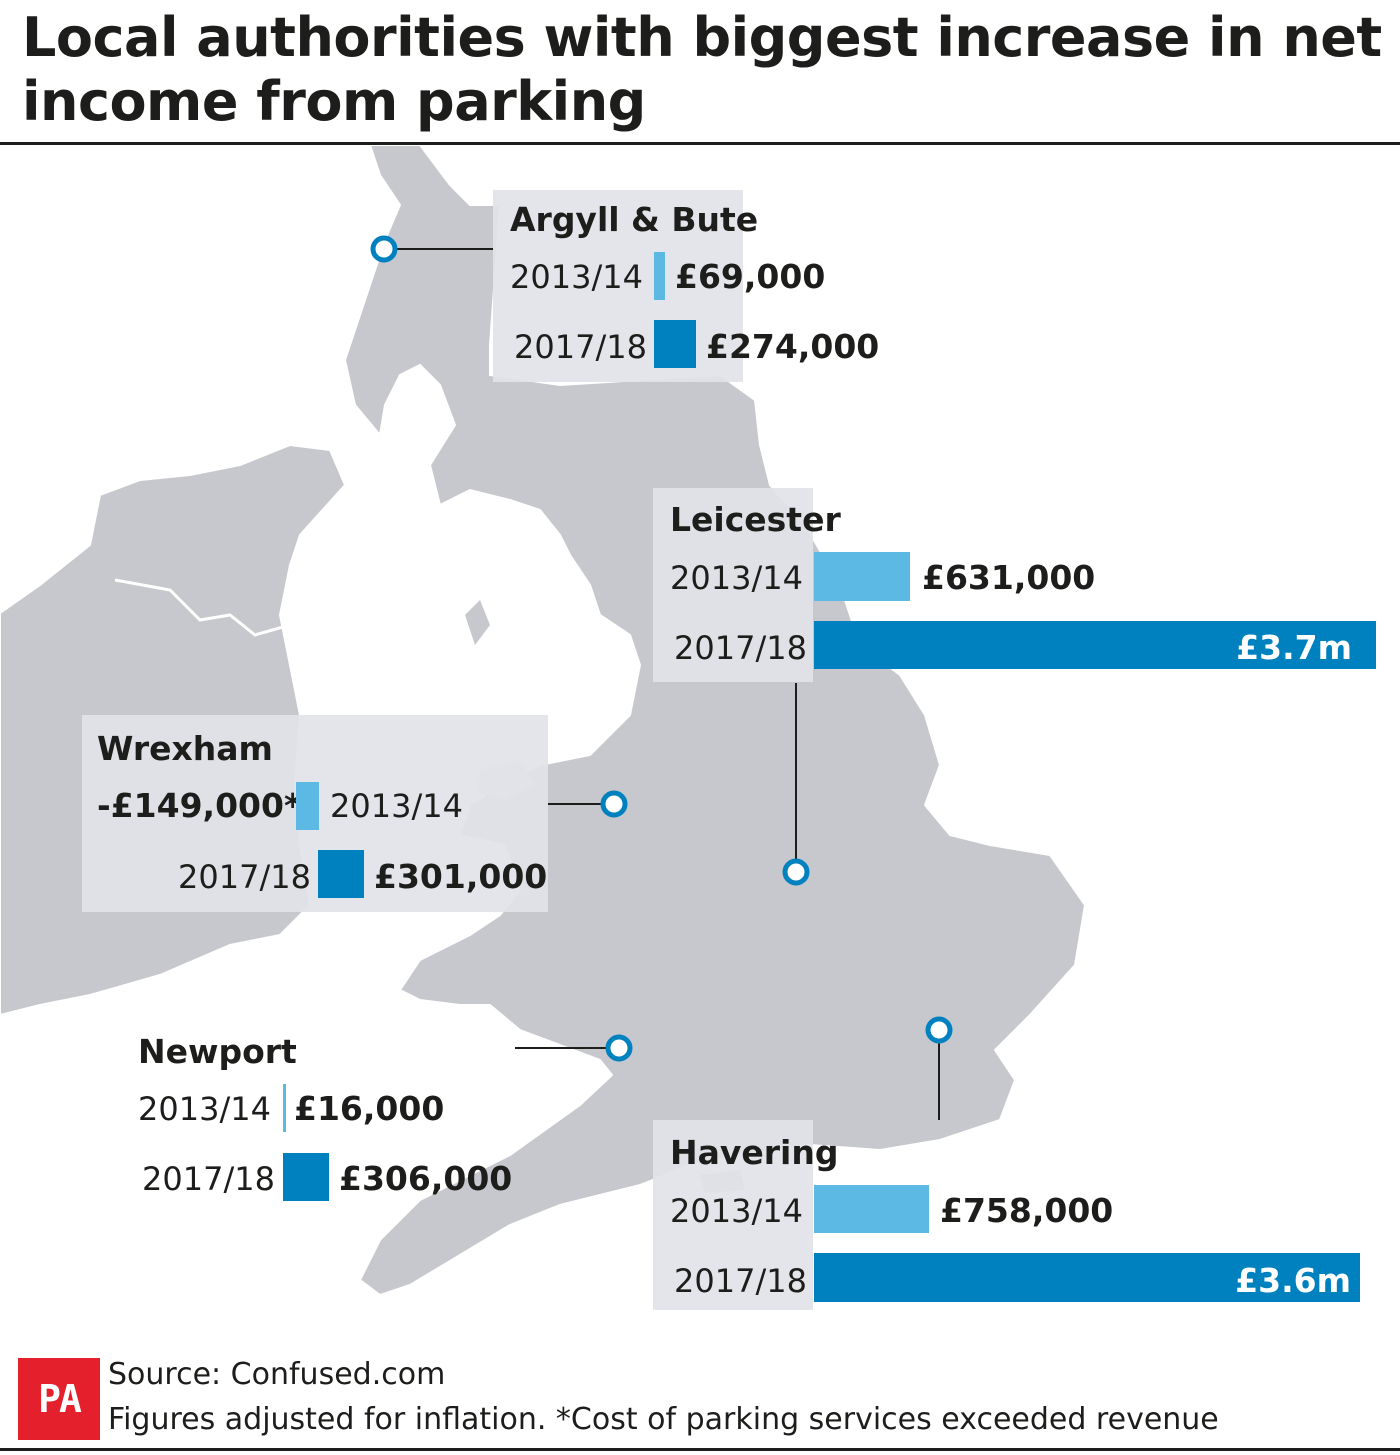  Describe the element at coordinates (1095, 645) in the screenshot. I see `leicester-bar-2017` at that location.